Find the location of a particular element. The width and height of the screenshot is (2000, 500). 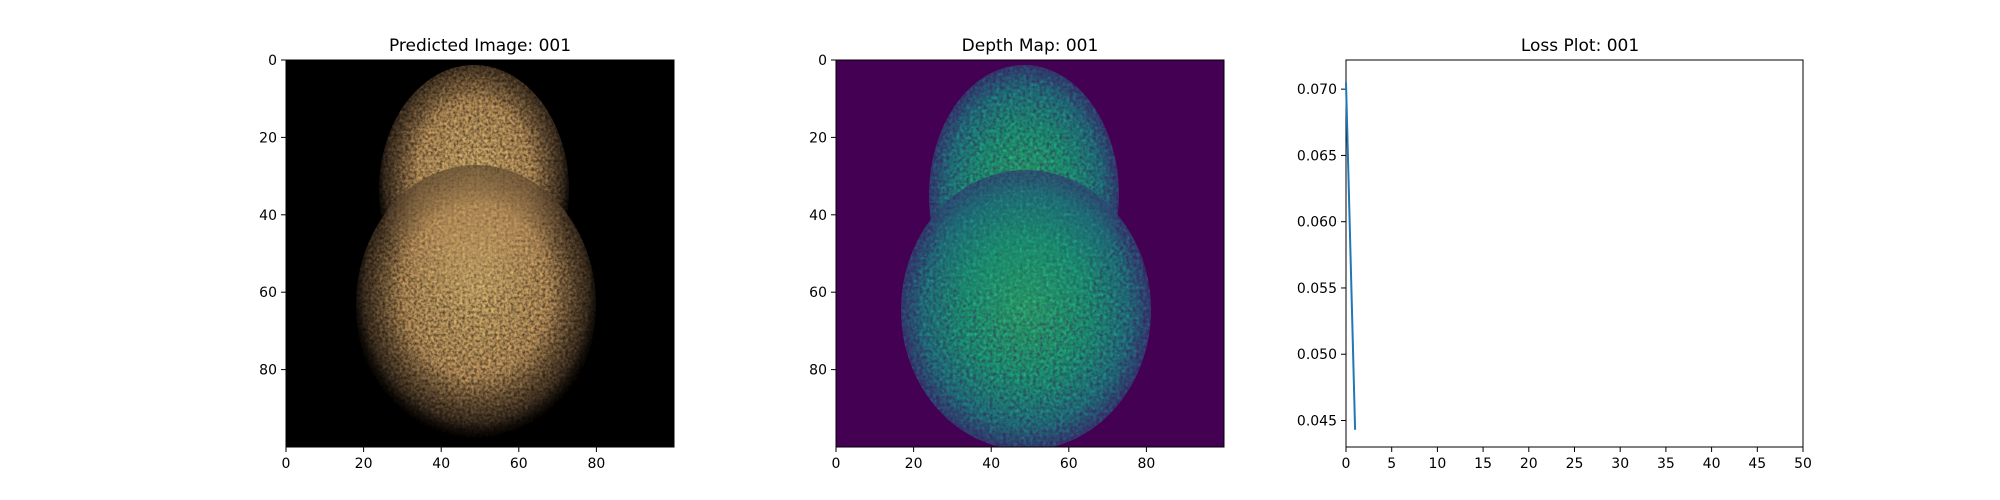

y-tick-label: 0.070 is located at coordinates (1317, 90).